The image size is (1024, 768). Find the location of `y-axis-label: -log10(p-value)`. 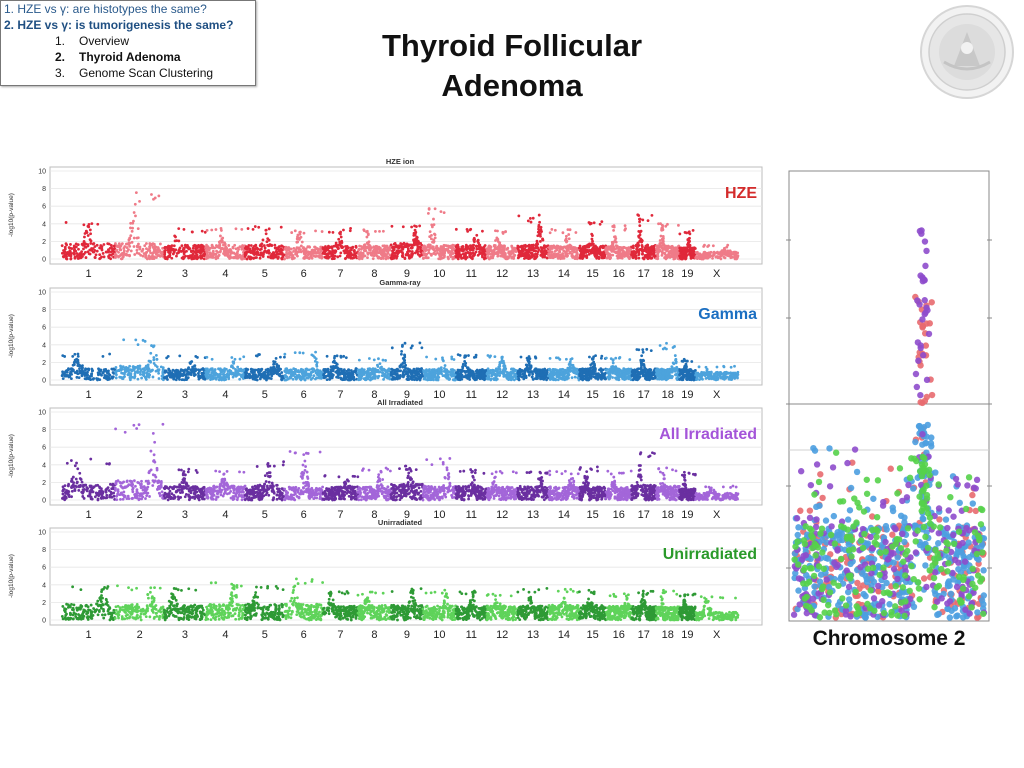

y-axis-label: -log10(p-value) is located at coordinates (11, 215).